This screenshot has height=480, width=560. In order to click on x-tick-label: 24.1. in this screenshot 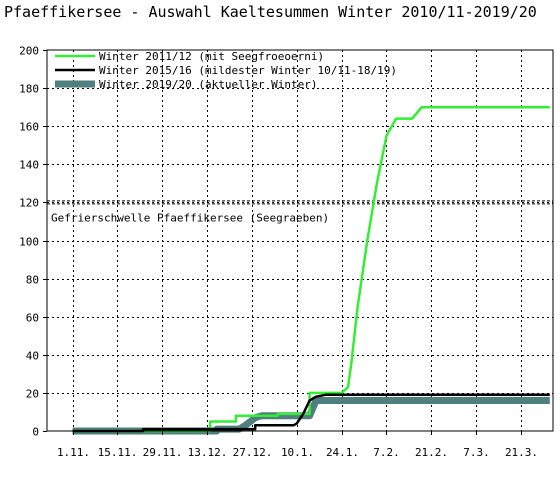, I will do `click(342, 452)`.